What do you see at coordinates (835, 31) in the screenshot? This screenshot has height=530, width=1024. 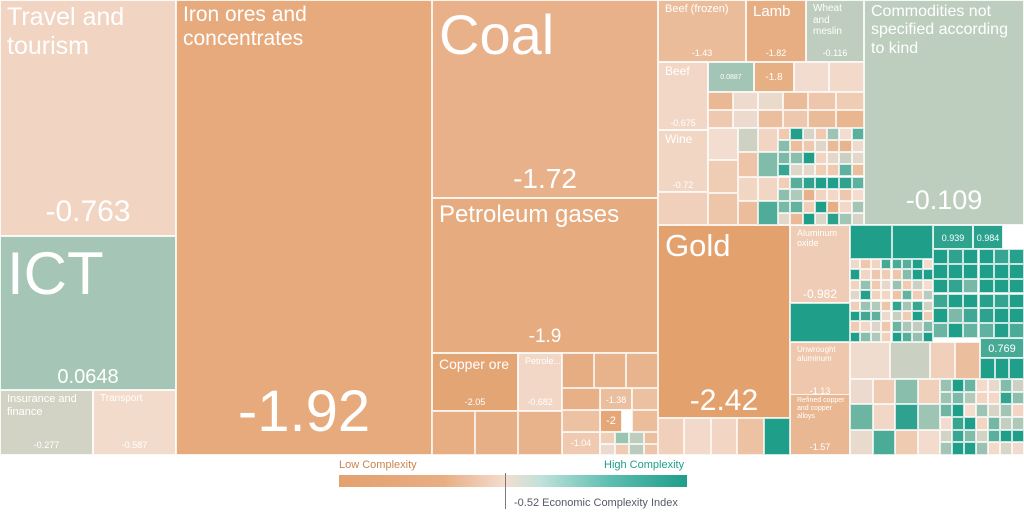 I see `tile-wheat-and-meslin: Wheat and meslin -0.116` at bounding box center [835, 31].